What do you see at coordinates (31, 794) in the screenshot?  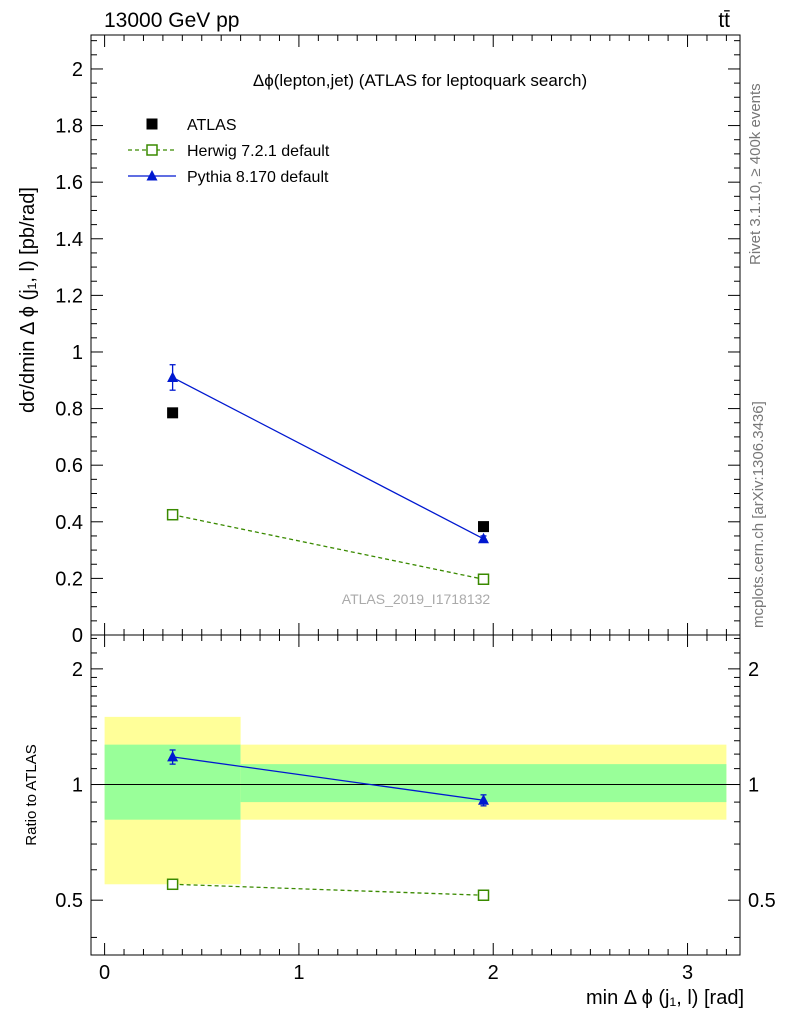 I see `ratio-y-axis-label: Ratio to ATLAS` at bounding box center [31, 794].